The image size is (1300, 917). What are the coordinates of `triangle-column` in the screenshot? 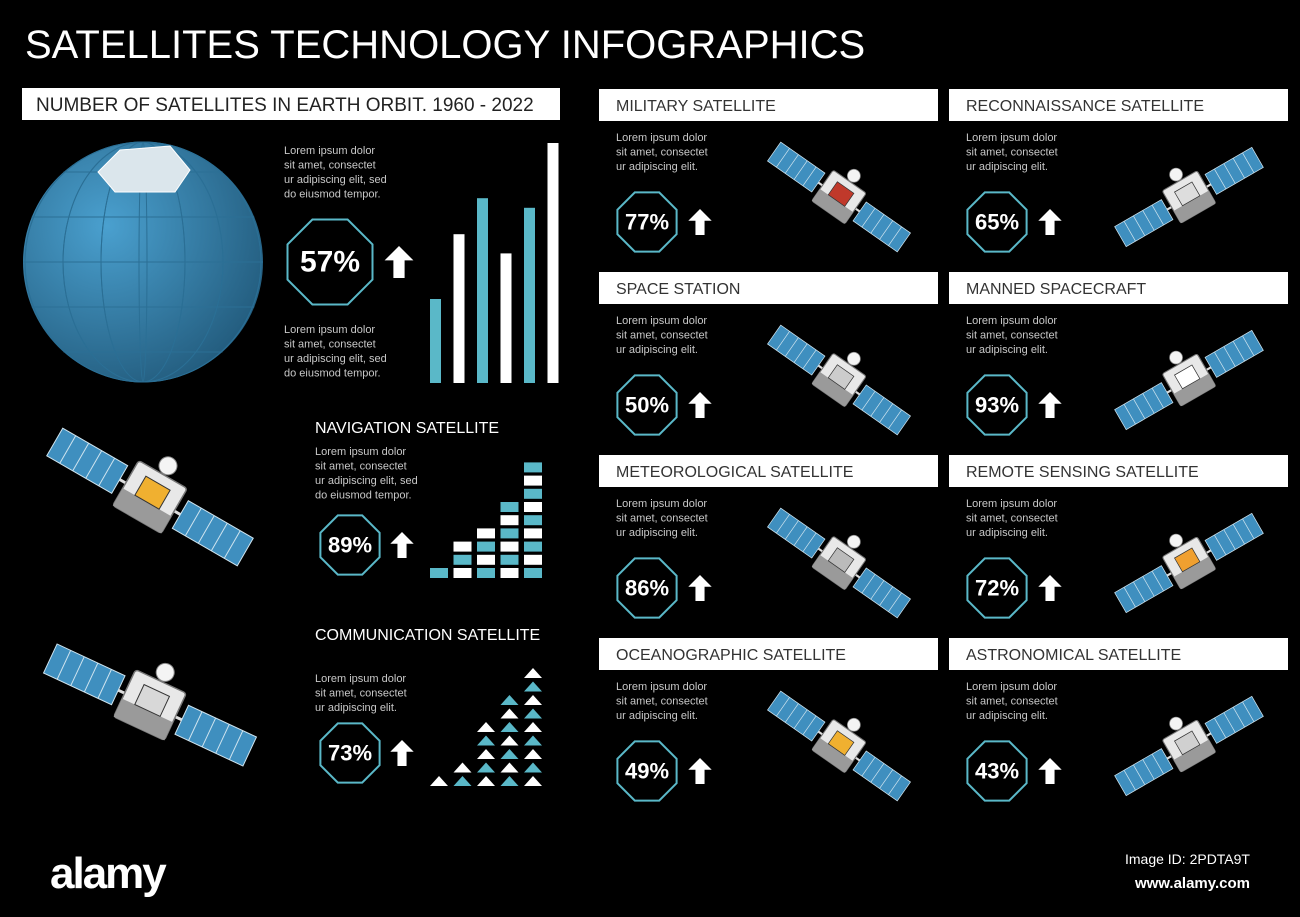 It's located at (486, 754).